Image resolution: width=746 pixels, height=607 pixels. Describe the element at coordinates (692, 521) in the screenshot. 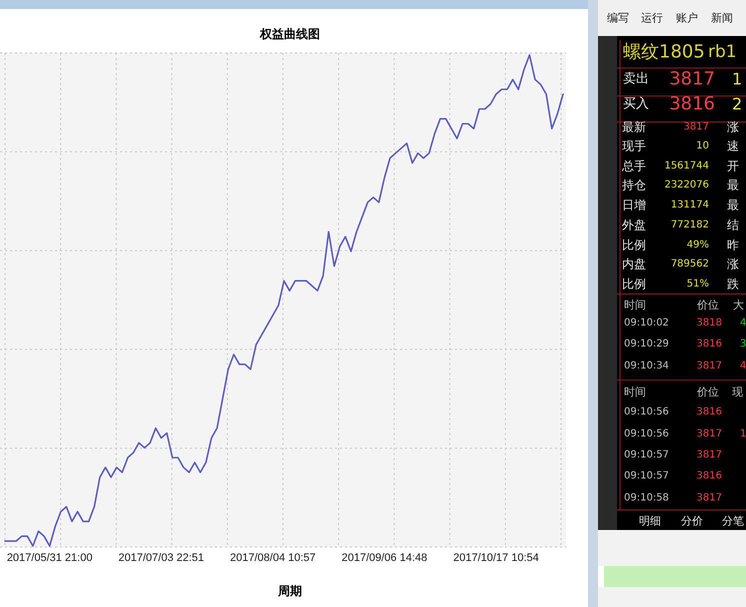

I see `text: 分价` at that location.